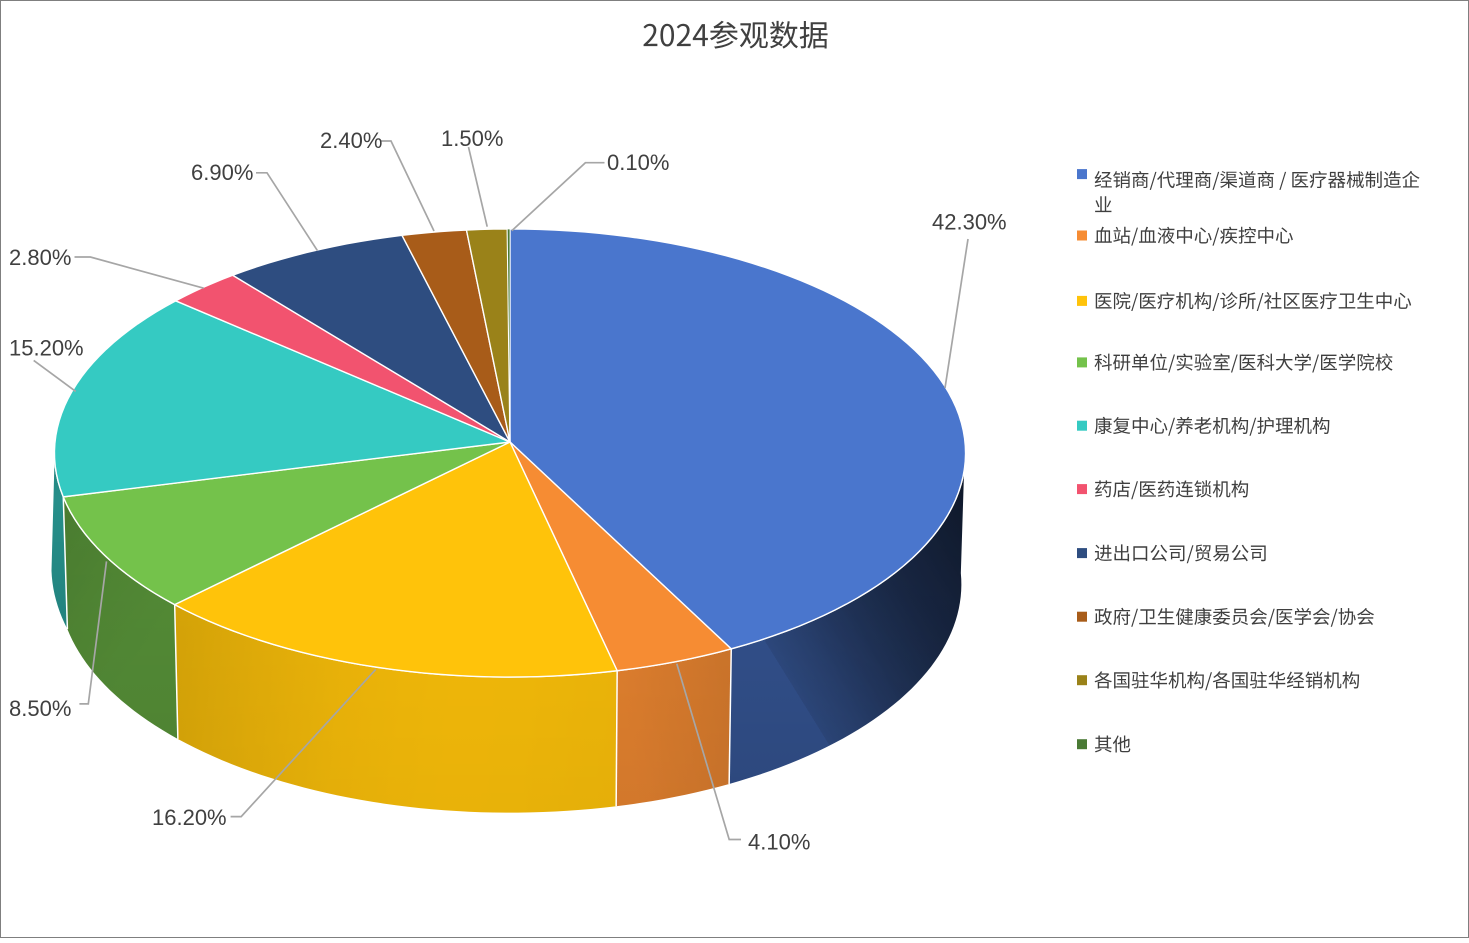 This screenshot has width=1469, height=943. I want to click on svg-text: 42.30%, so click(969, 222).